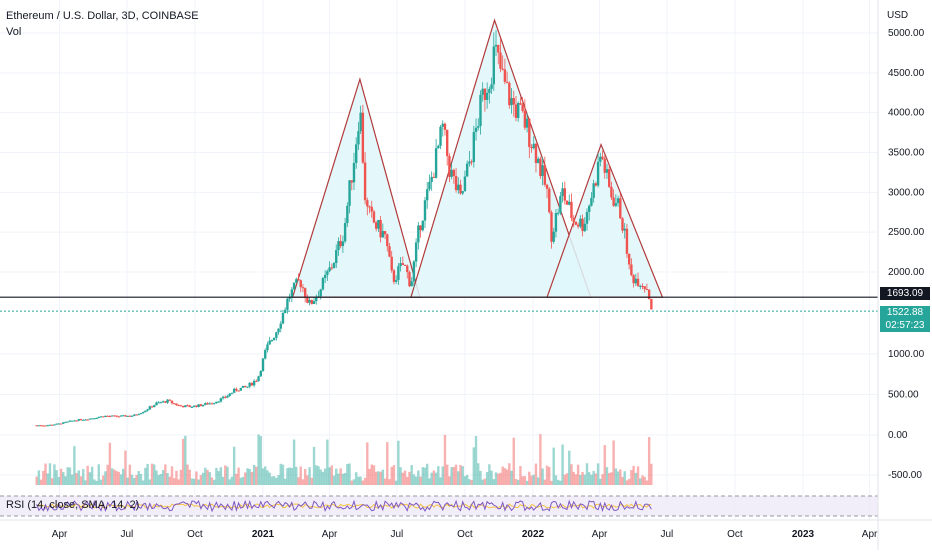 This screenshot has width=932, height=555. I want to click on price-tick-label: 3500.00, so click(906, 153).